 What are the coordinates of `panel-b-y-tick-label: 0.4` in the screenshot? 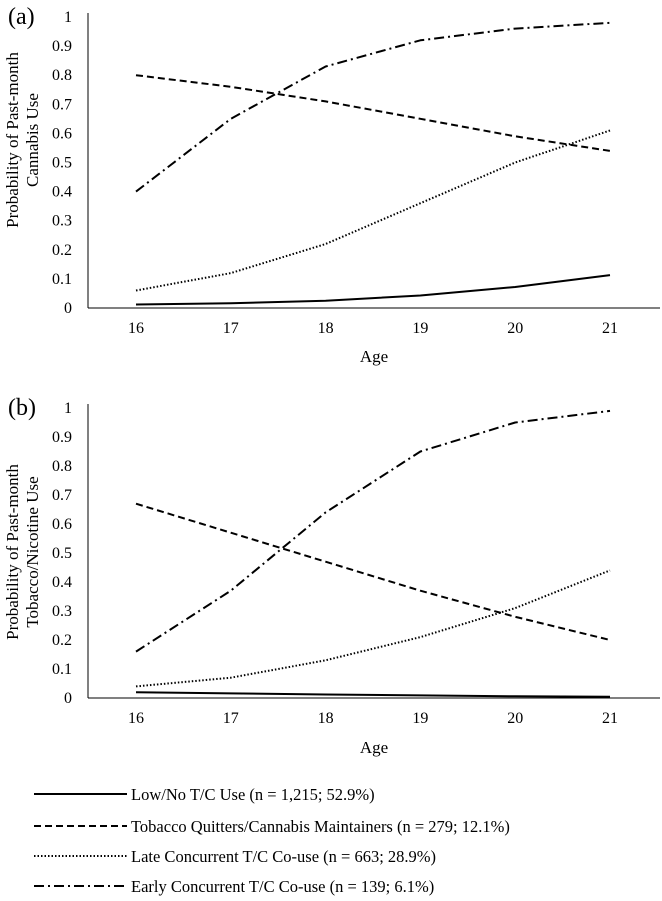 It's located at (62, 582).